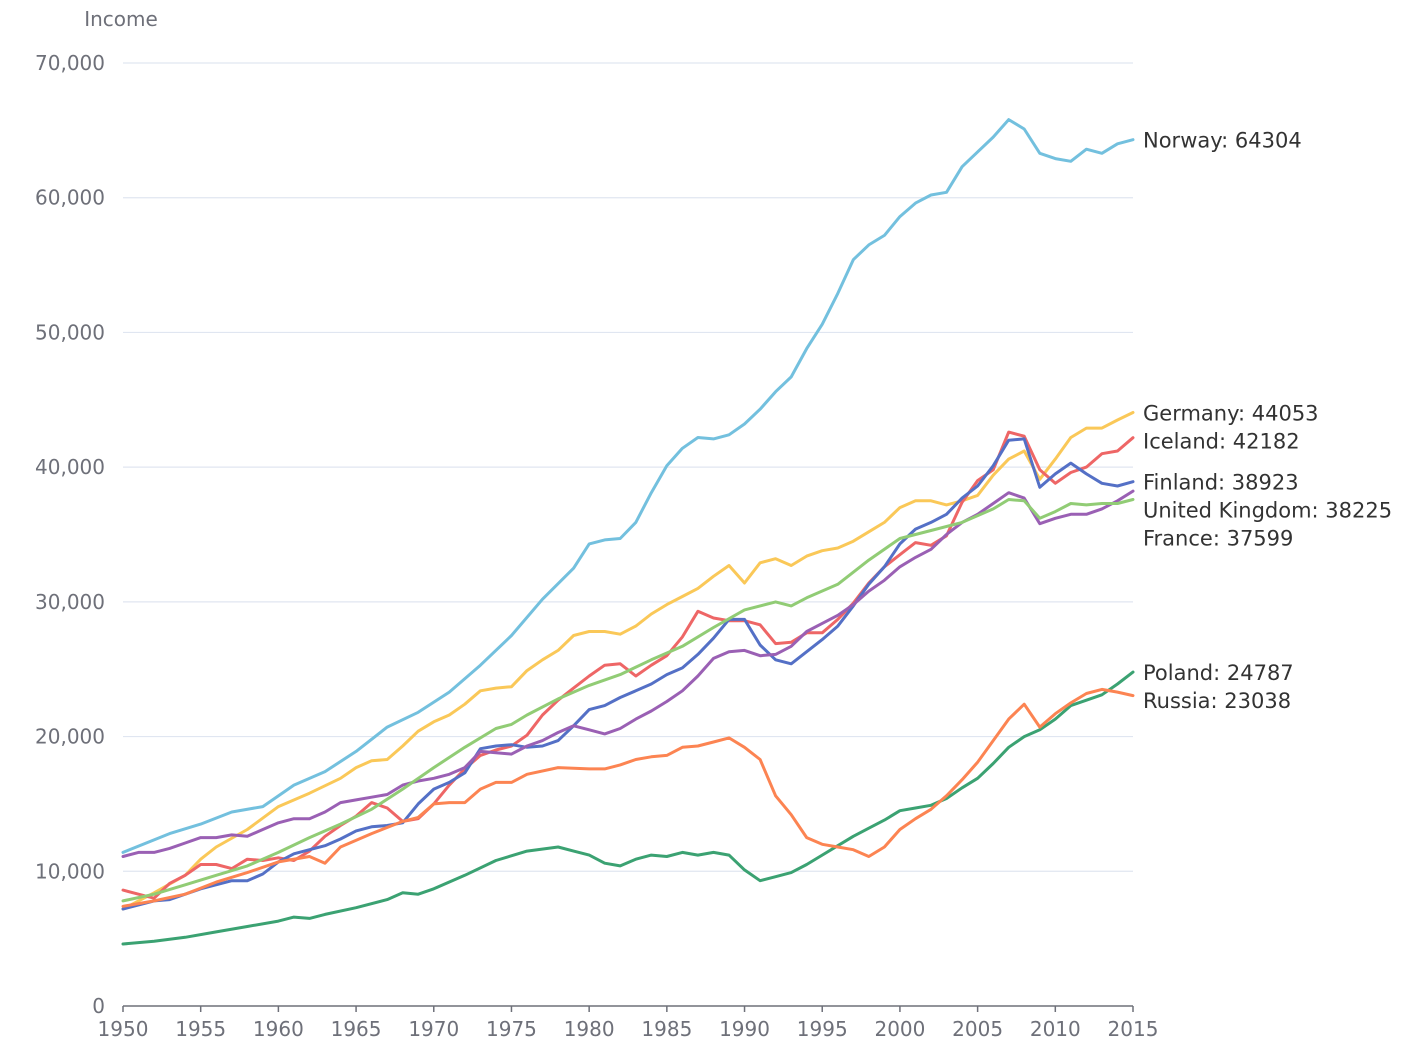 The image size is (1418, 1058). I want to click on y-tick-label: 40,000, so click(70, 467).